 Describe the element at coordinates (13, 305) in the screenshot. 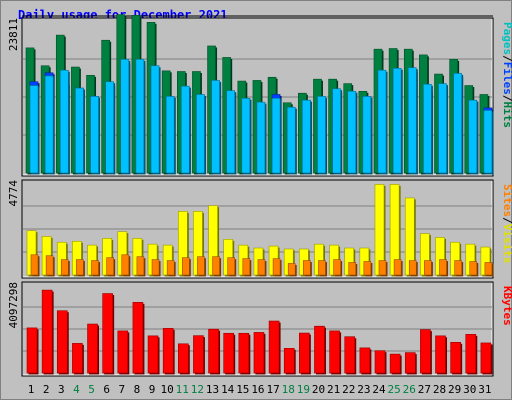

I see `max-value-label: 4097298` at that location.